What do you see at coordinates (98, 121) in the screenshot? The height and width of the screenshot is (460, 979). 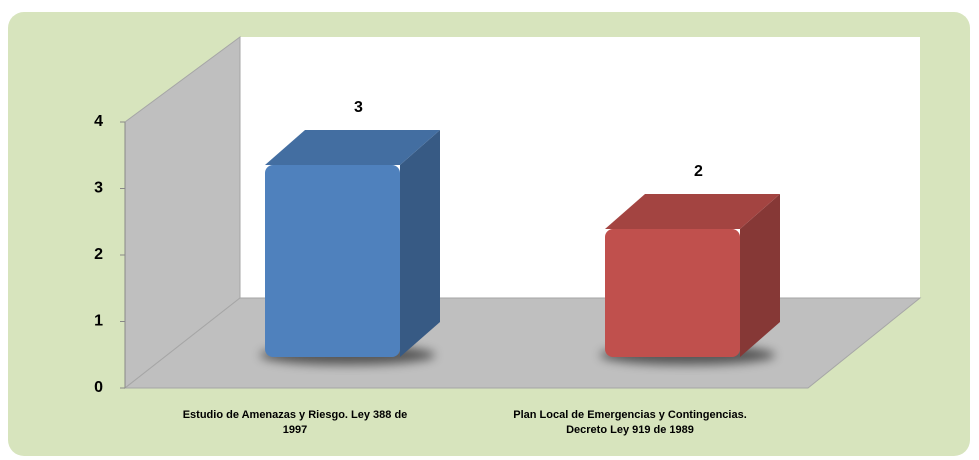 I see `y-tick-label: 4` at bounding box center [98, 121].